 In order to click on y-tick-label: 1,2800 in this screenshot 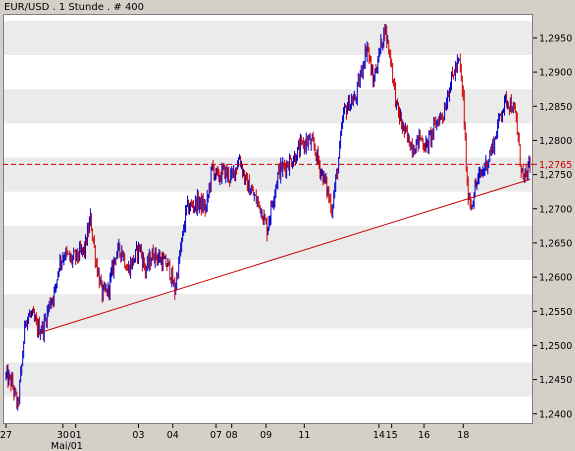, I will do `click(555, 141)`.